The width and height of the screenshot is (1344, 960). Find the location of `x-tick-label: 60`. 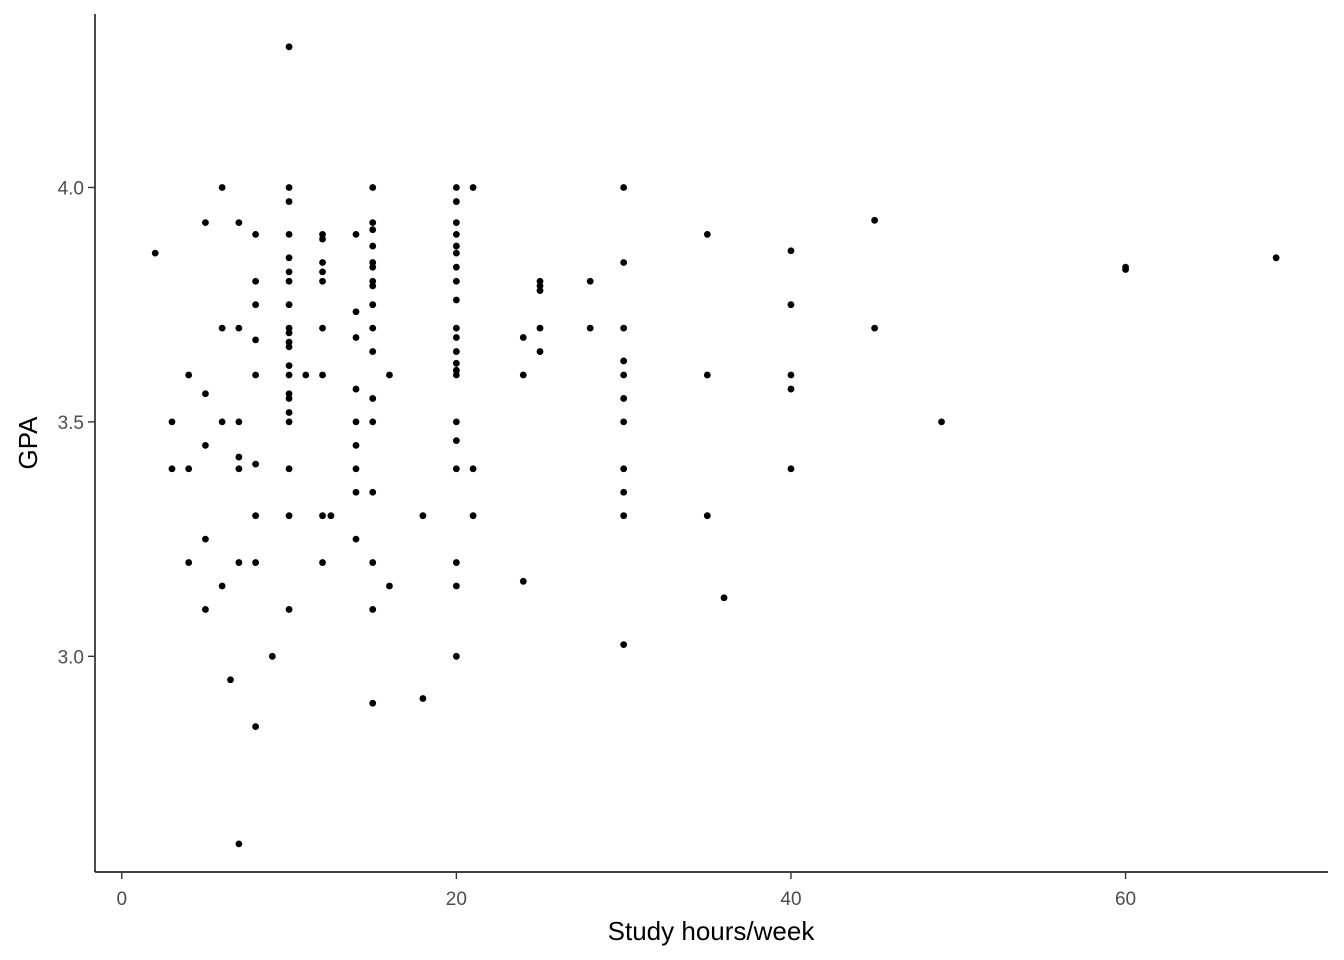

x-tick-label: 60 is located at coordinates (1125, 899).